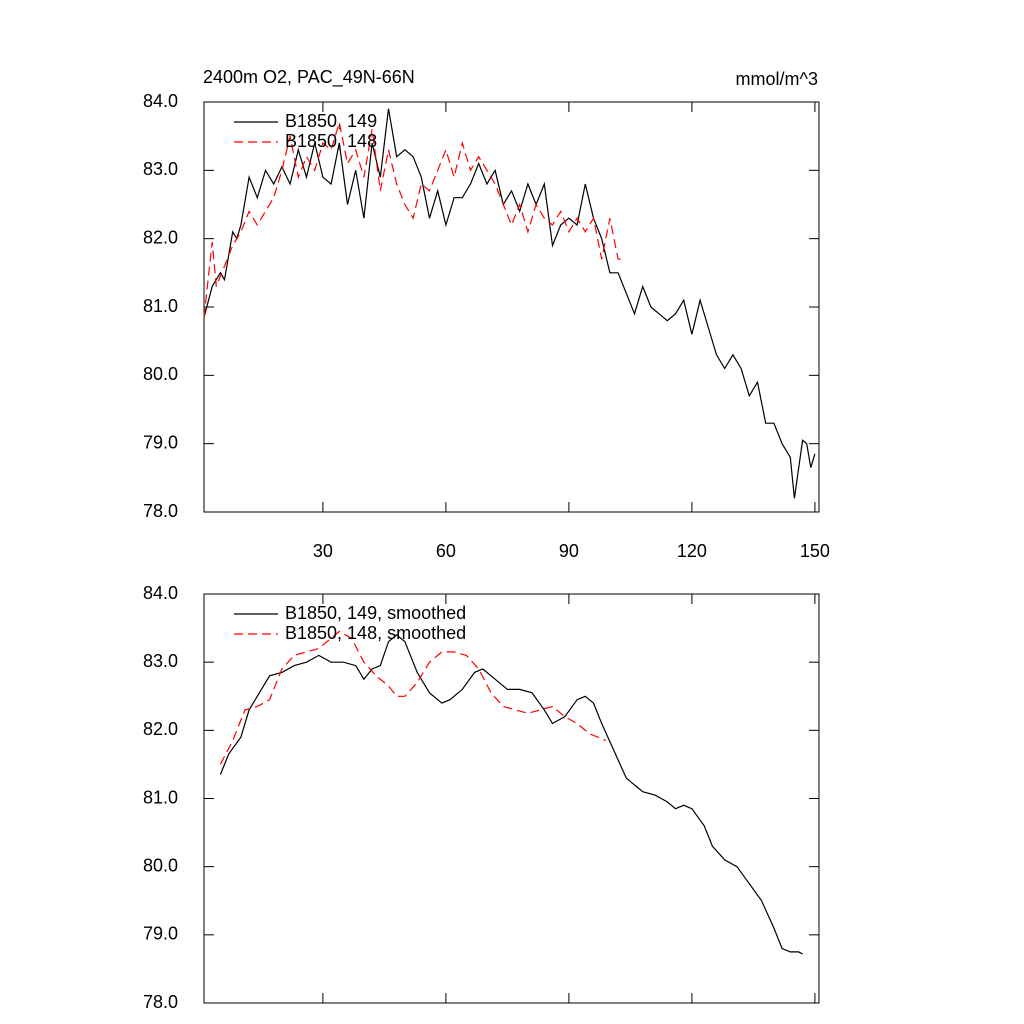 The image size is (1024, 1024). Describe the element at coordinates (777, 79) in the screenshot. I see `units-label: mmol/m^3` at that location.